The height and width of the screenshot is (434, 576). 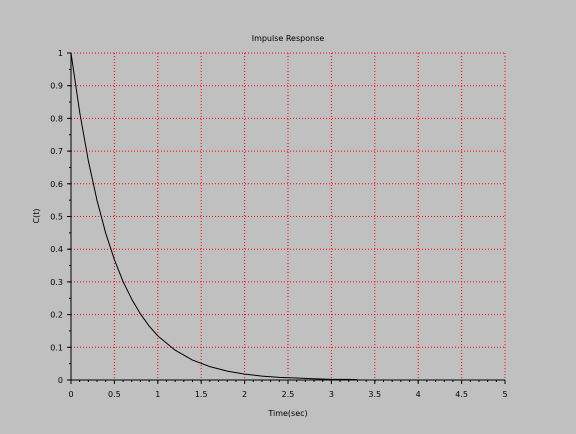 I want to click on x-axis-label: Time(sec), so click(x=287, y=413).